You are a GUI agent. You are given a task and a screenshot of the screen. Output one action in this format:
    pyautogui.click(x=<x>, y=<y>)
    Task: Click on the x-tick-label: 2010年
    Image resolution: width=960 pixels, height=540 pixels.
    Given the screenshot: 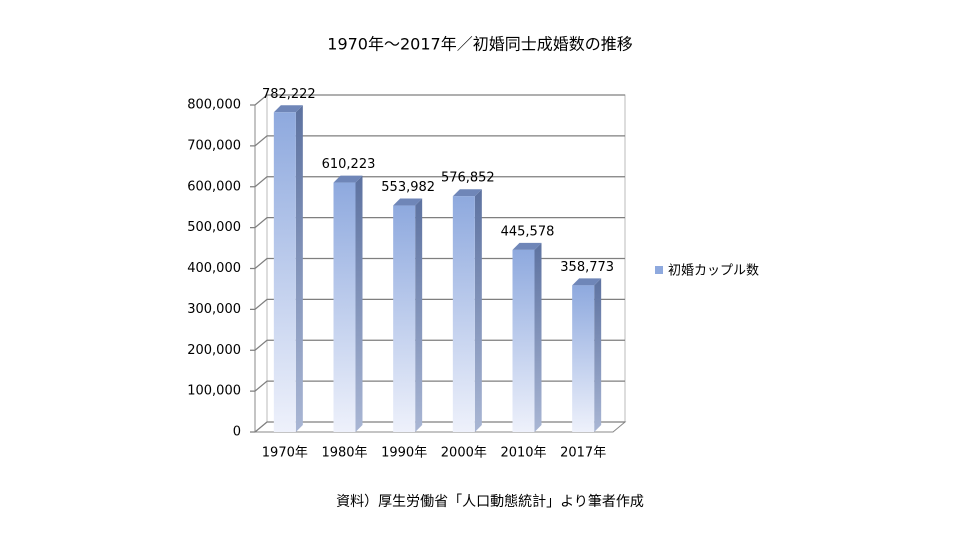 What is the action you would take?
    pyautogui.click(x=523, y=453)
    